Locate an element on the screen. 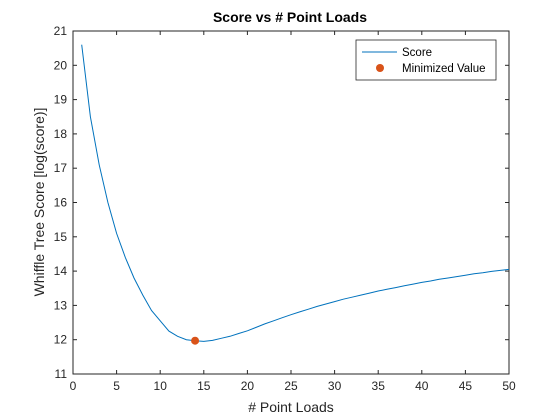 This screenshot has height=420, width=560. y-axis-label: Whiffle Tree Score [log(score)] is located at coordinates (39, 202).